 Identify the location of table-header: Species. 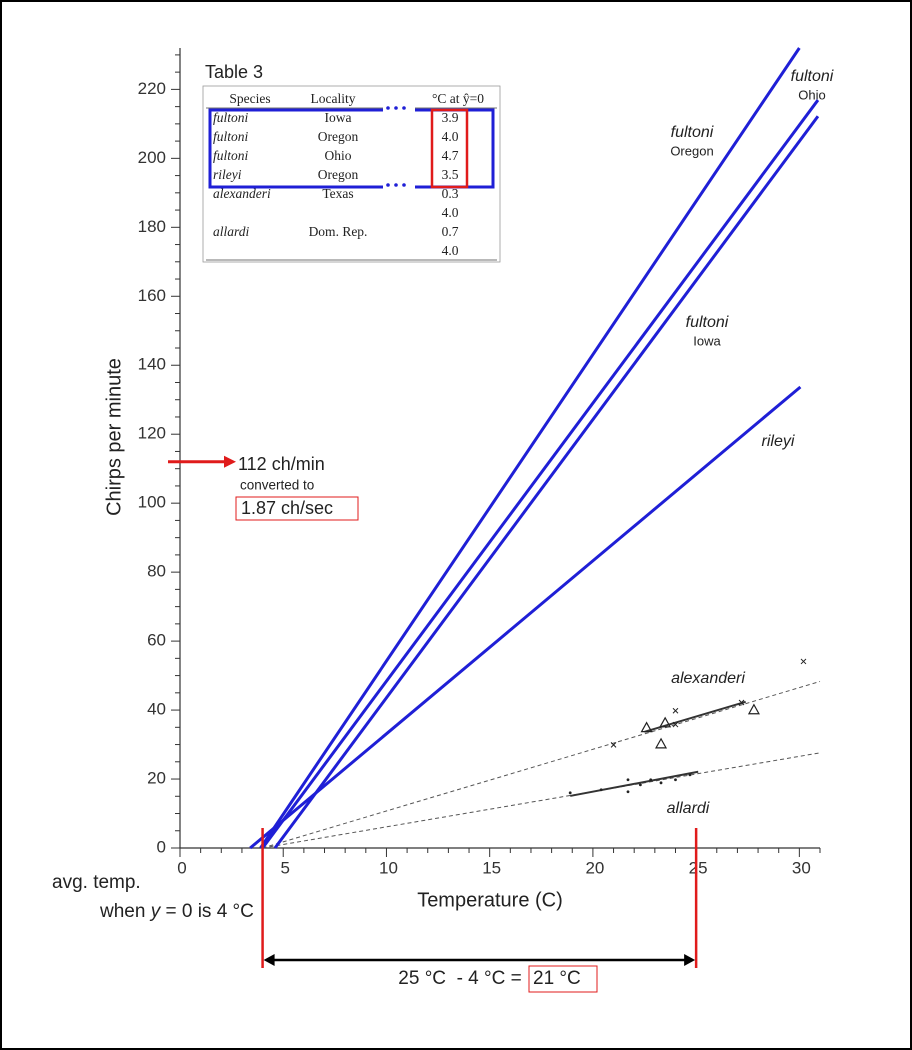
(249, 98).